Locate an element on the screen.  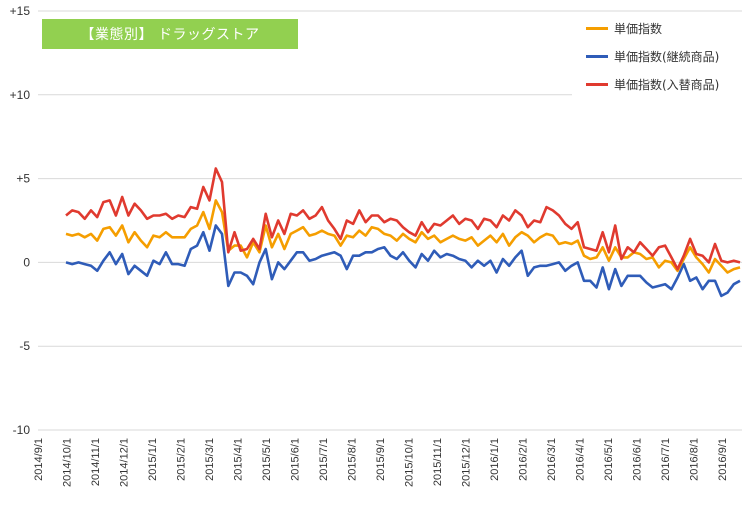
y-tick-label: 0 is located at coordinates (26, 262).